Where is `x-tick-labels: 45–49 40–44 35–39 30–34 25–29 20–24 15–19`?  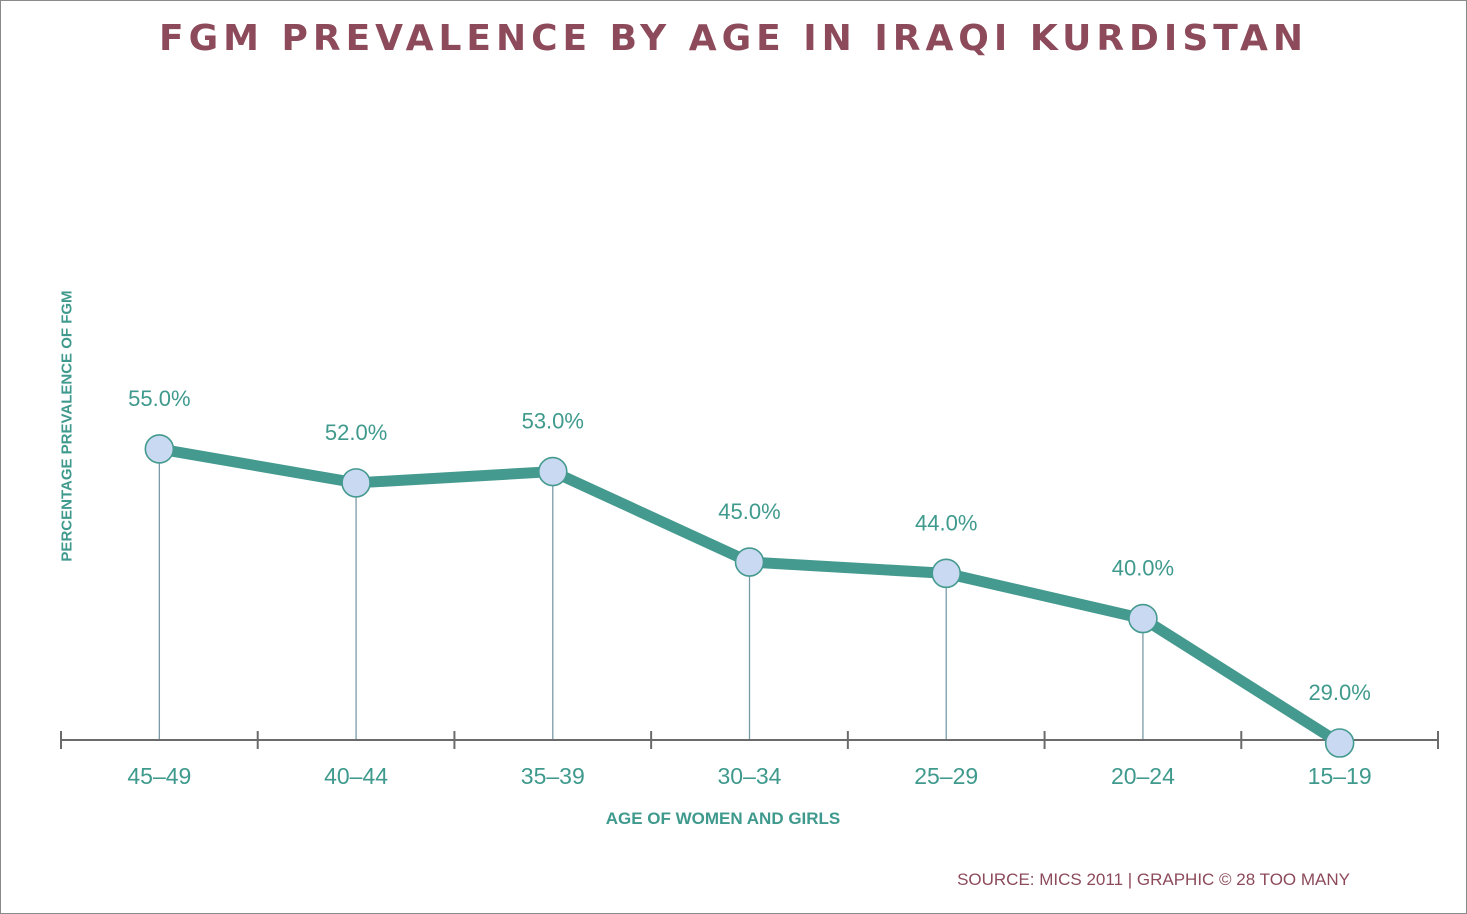 x-tick-labels: 45–49 40–44 35–39 30–34 25–29 20–24 15–19 is located at coordinates (749, 776).